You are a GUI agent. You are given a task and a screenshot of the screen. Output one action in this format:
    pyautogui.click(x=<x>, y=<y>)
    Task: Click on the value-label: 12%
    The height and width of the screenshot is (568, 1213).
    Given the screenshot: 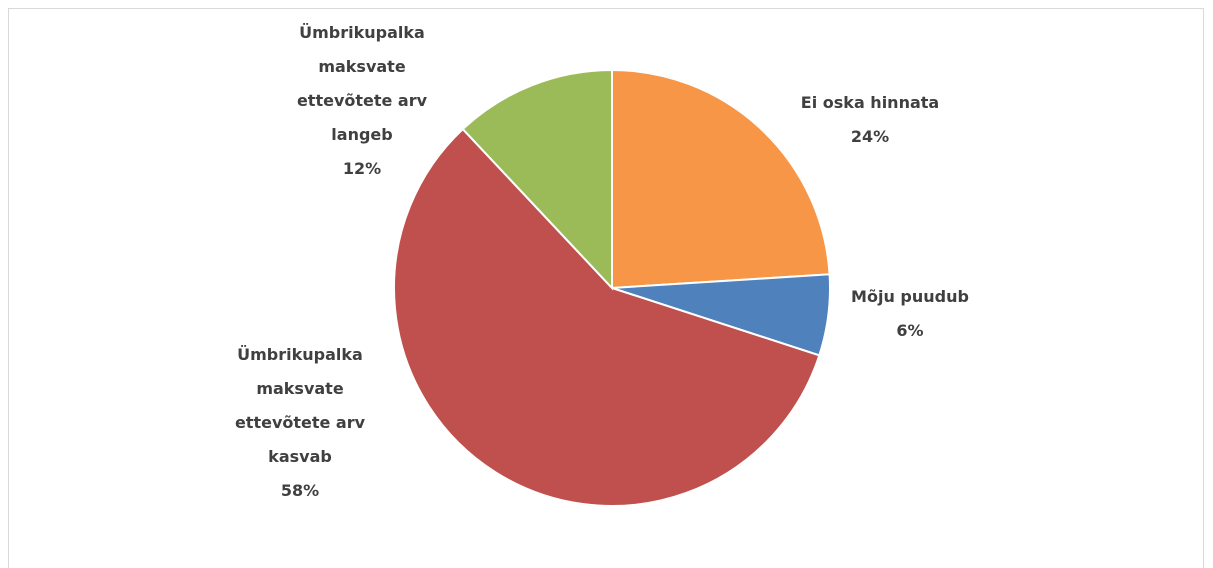 What is the action you would take?
    pyautogui.click(x=362, y=168)
    